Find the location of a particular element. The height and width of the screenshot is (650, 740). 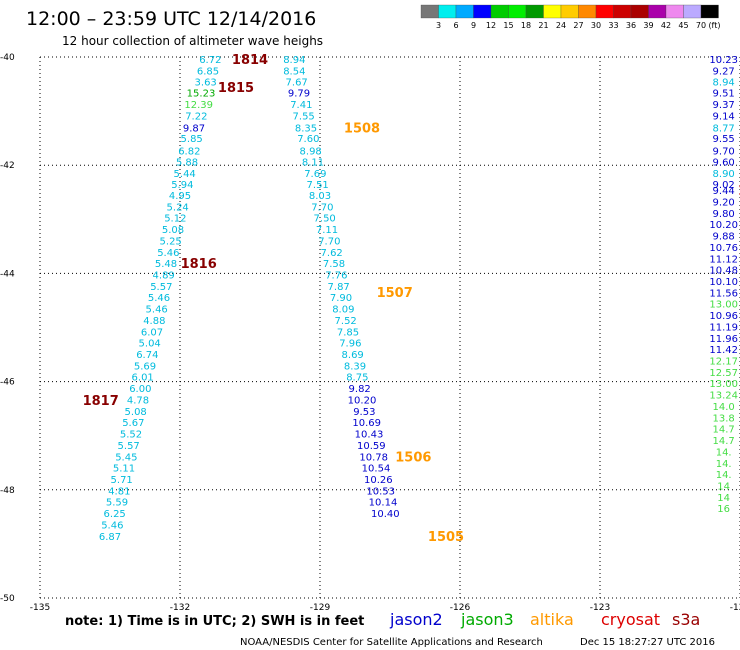

legend-tick: 45 is located at coordinates (683, 25).